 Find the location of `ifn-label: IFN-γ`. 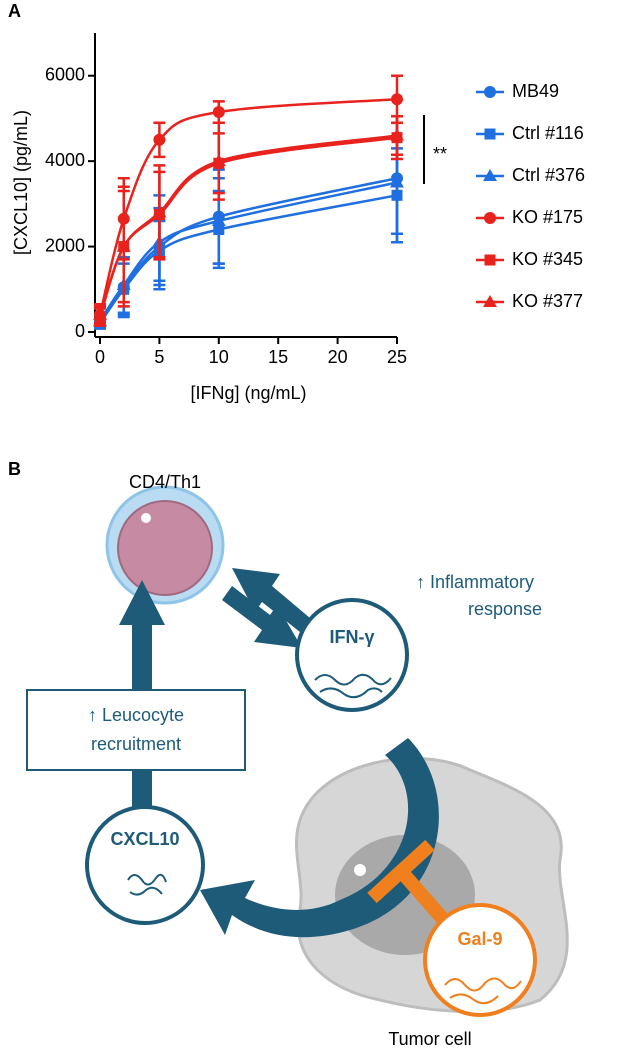

ifn-label: IFN-γ is located at coordinates (352, 637).